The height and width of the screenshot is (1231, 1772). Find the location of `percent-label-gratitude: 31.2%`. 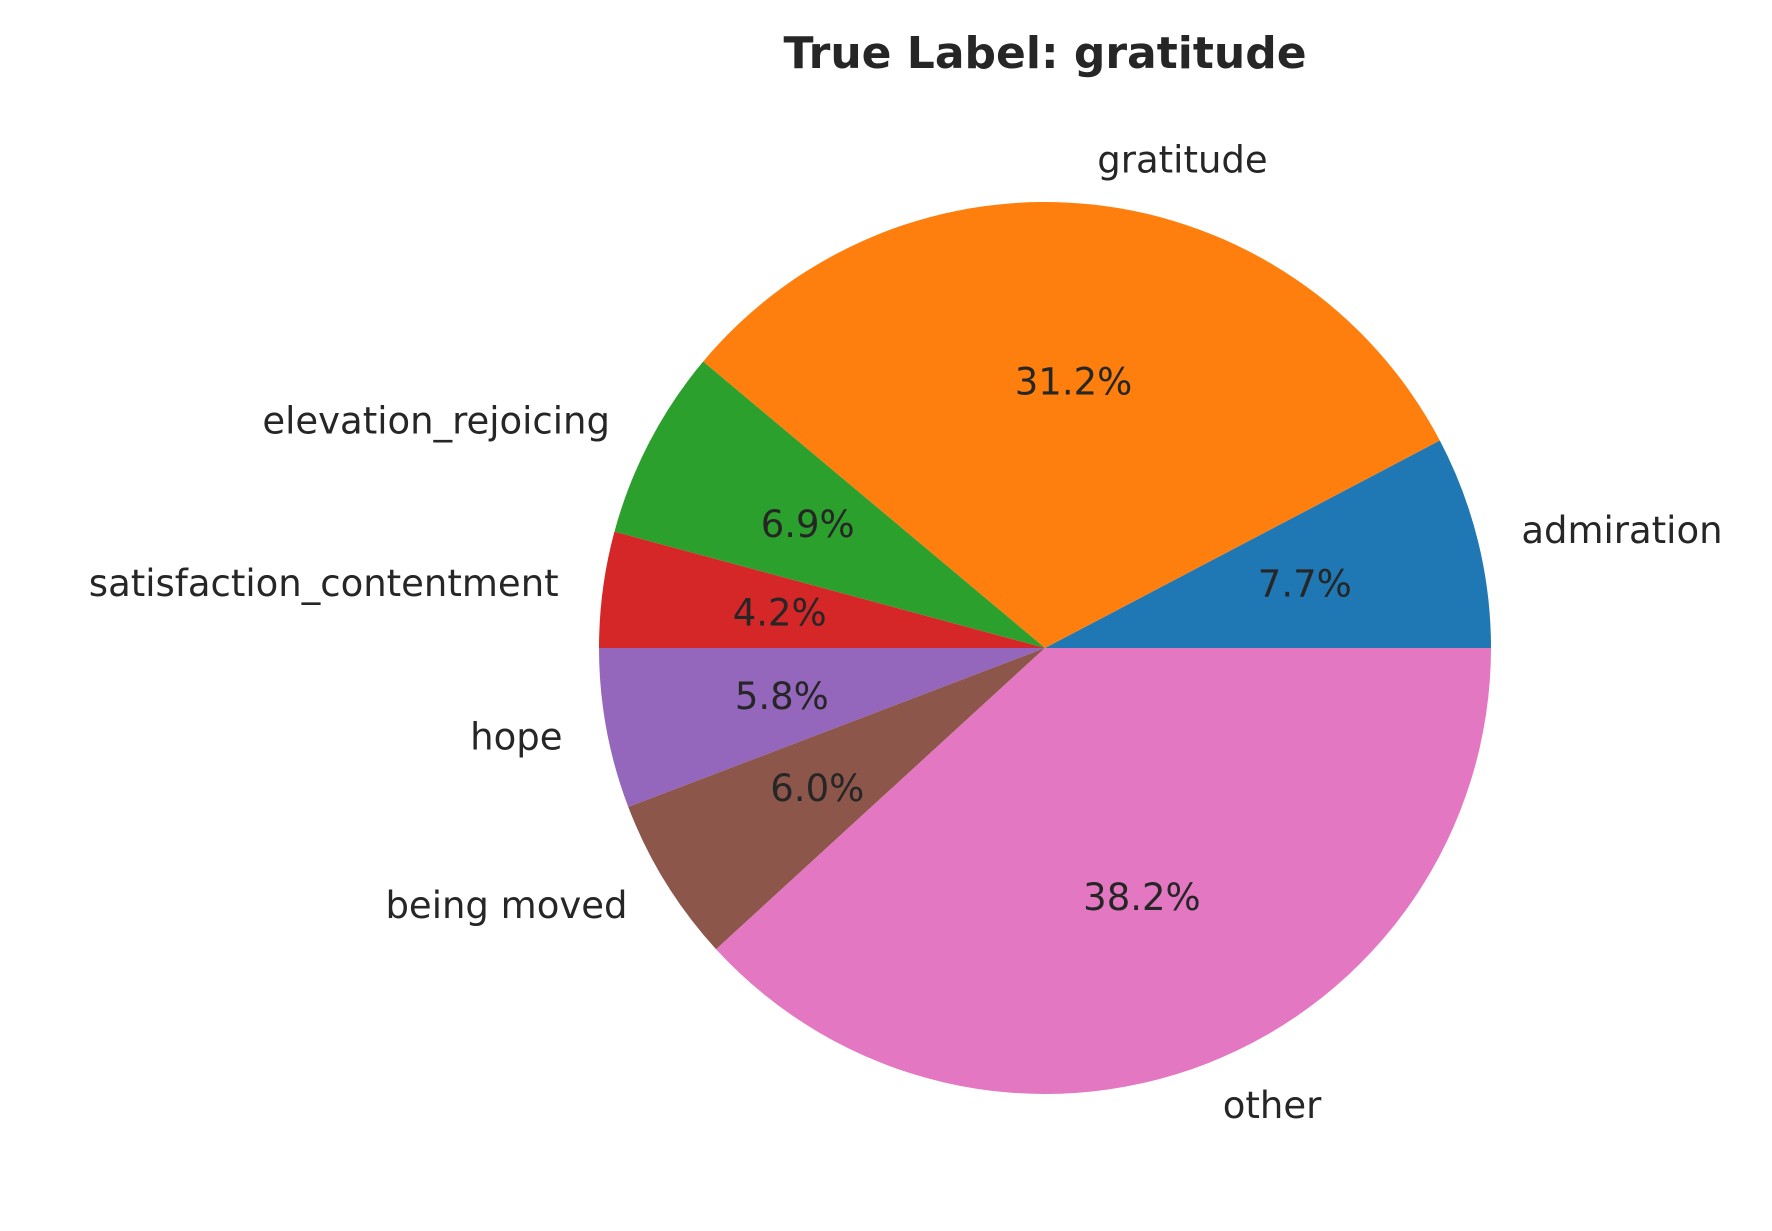

percent-label-gratitude: 31.2% is located at coordinates (1074, 381).